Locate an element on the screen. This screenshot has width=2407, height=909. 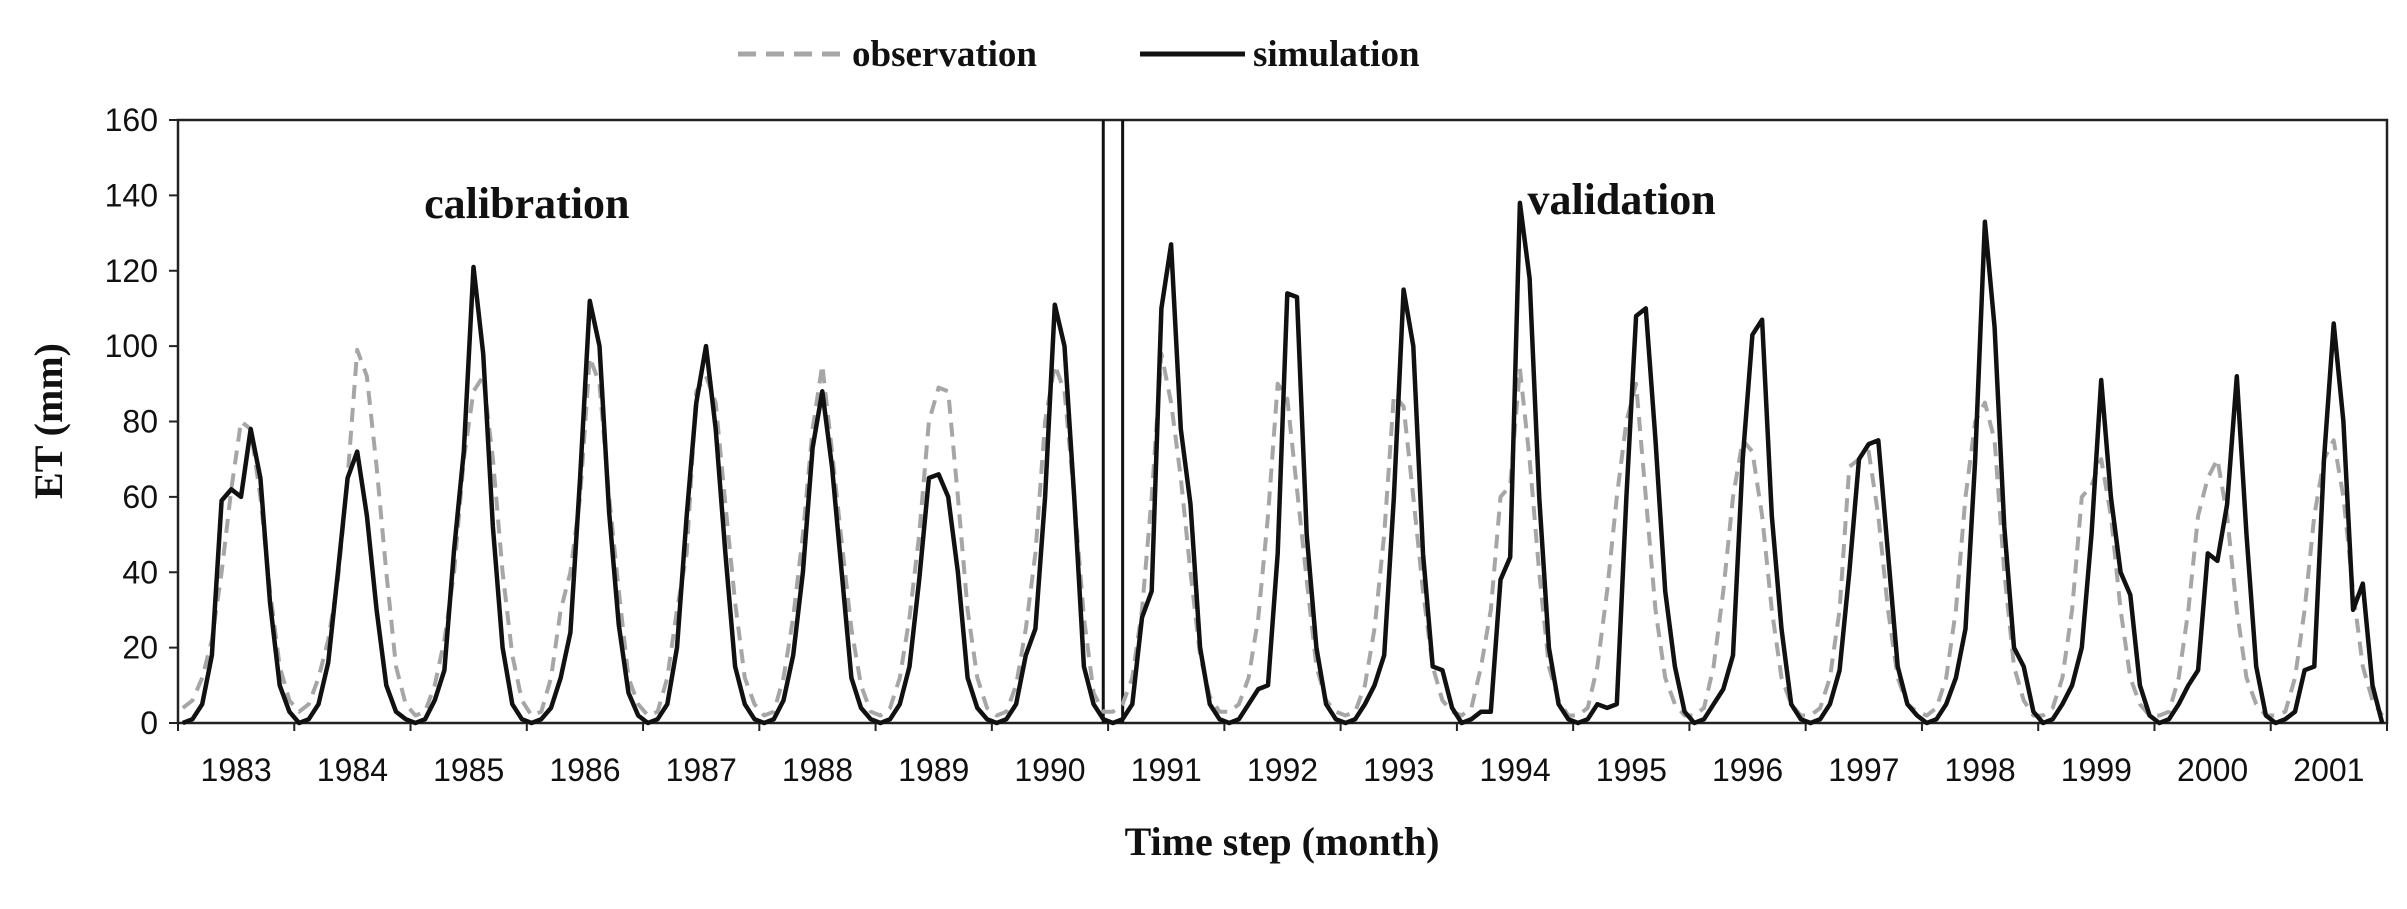
annotations: calibration validation is located at coordinates (1070, 201).